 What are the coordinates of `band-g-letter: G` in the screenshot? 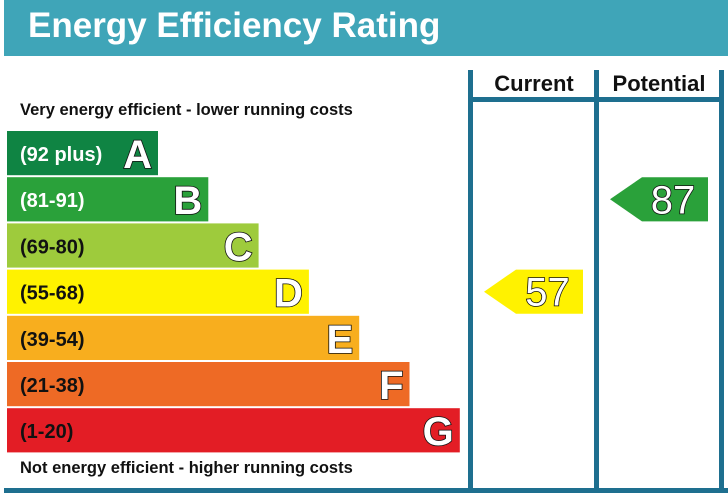 It's located at (438, 432).